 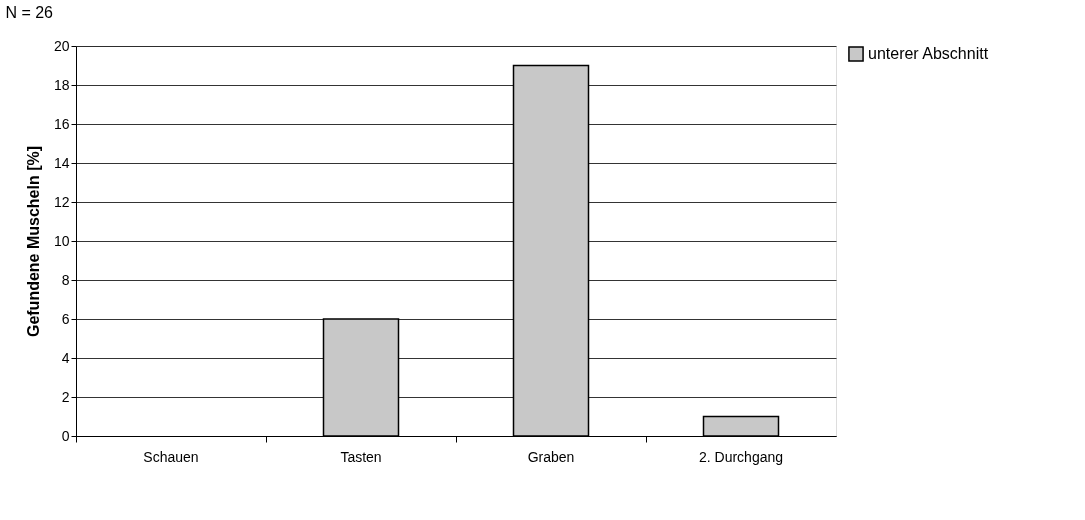 What do you see at coordinates (928, 53) in the screenshot?
I see `legend-label: unterer Abschnitt` at bounding box center [928, 53].